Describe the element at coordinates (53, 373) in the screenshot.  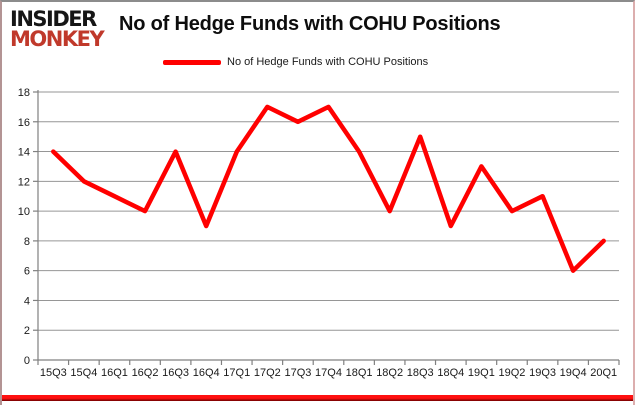
I see `x-axis-label: 15Q3` at that location.